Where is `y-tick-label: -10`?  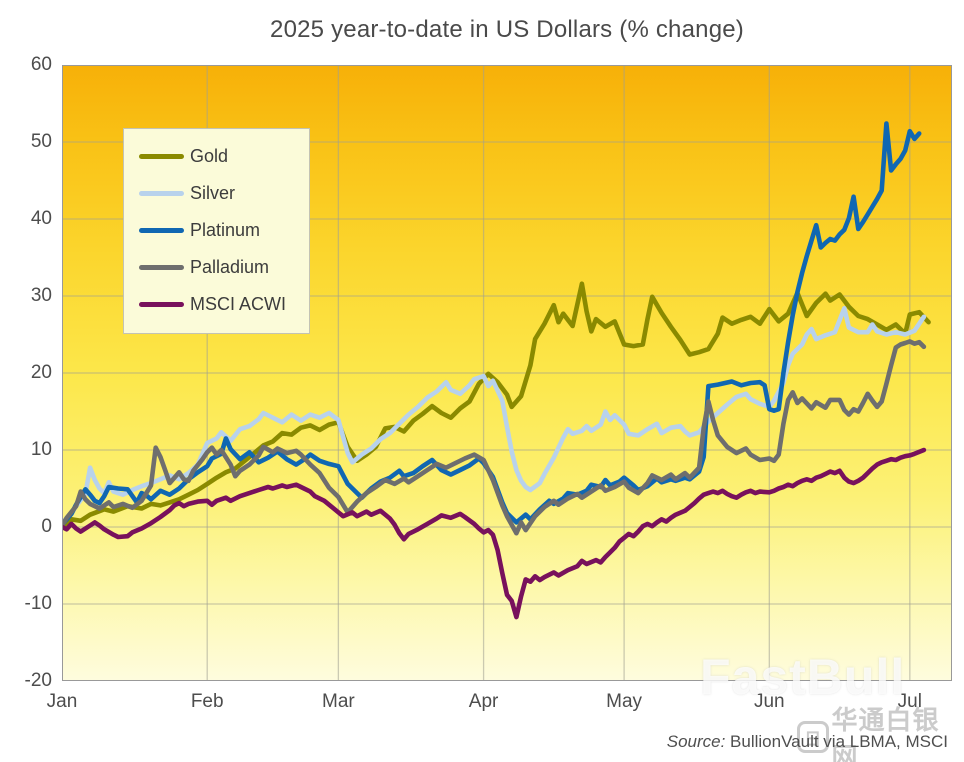
y-tick-label: -10 is located at coordinates (38, 603).